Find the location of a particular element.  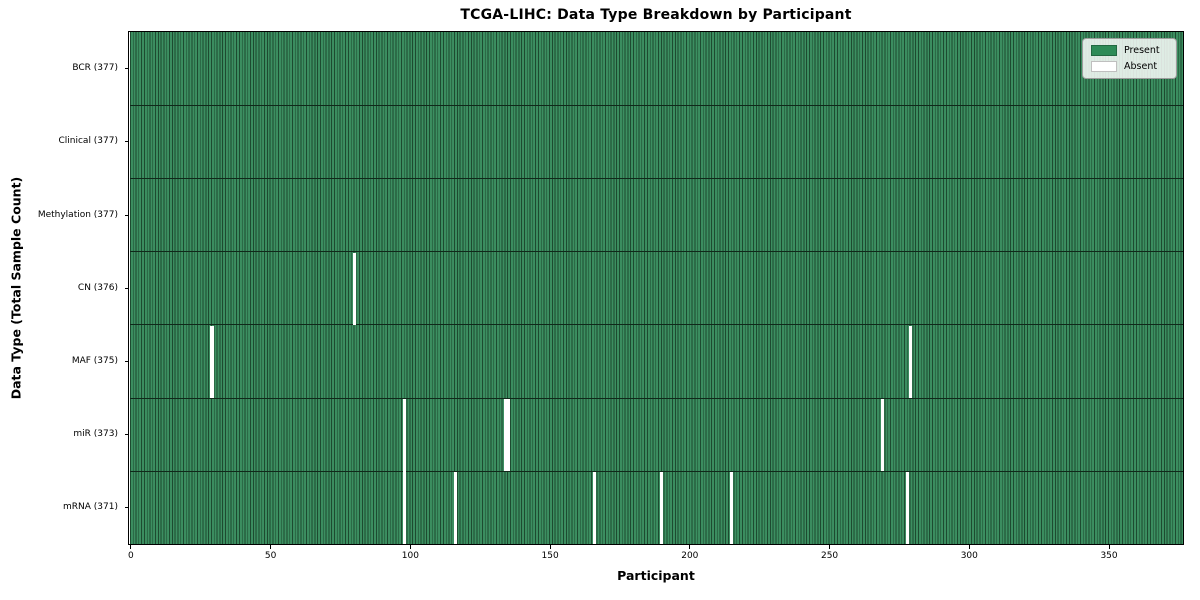

heatmap-row-mRNA is located at coordinates (656, 508).